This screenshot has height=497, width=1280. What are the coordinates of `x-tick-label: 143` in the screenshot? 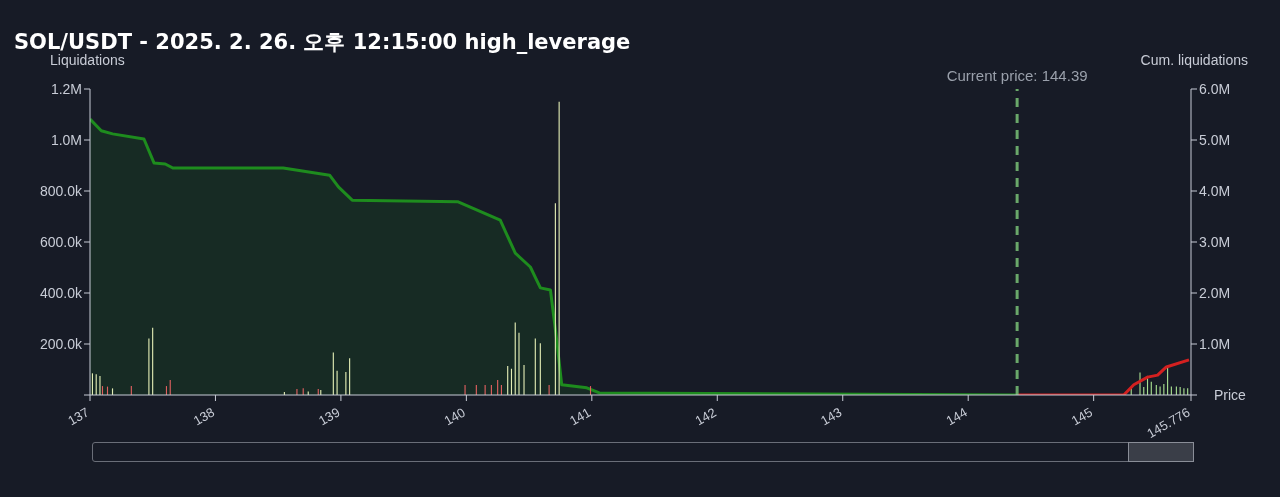 It's located at (831, 416).